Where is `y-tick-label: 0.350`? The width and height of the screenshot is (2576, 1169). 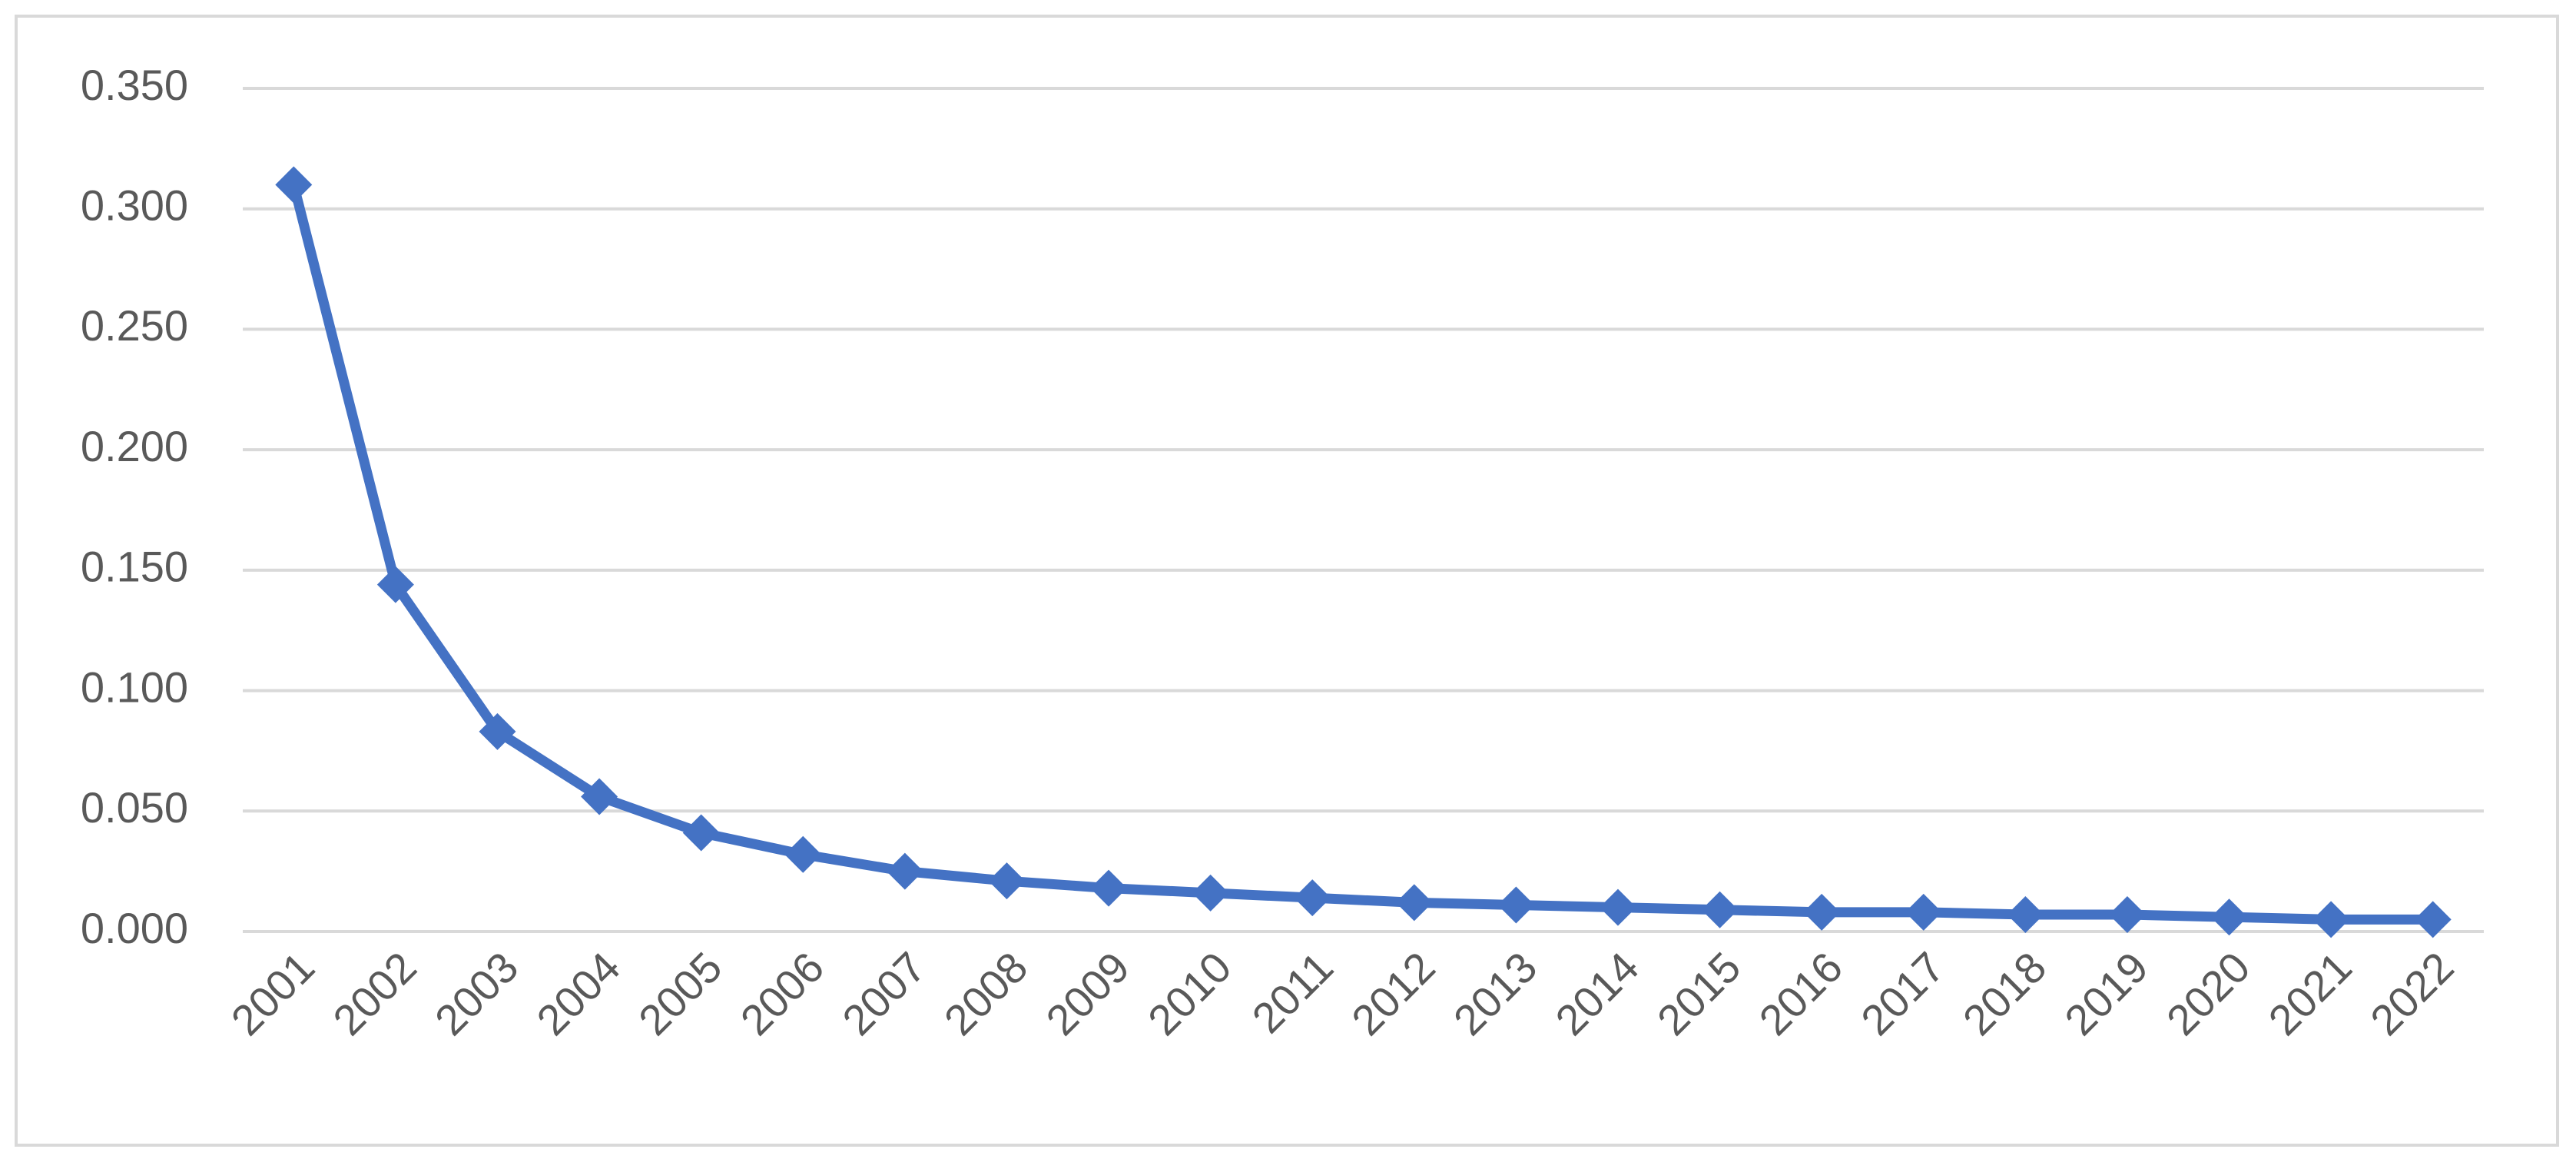
y-tick-label: 0.350 is located at coordinates (134, 85).